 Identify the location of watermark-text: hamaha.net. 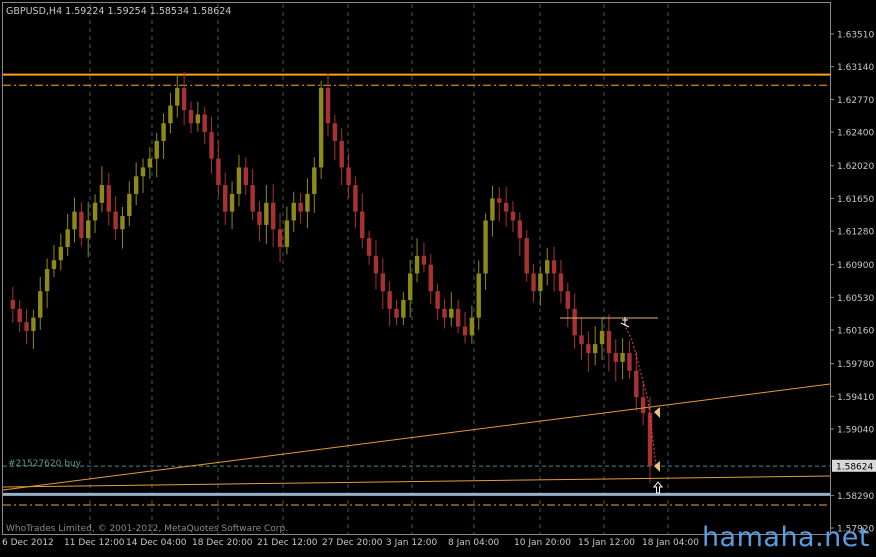
(785, 537).